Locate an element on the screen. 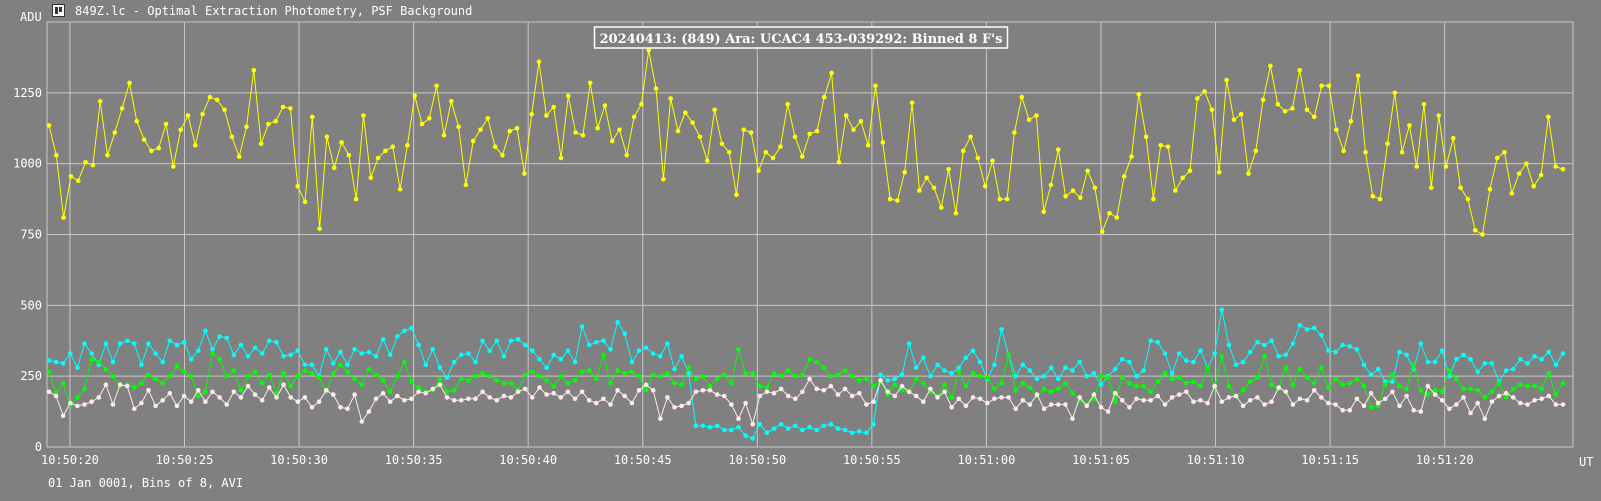  footer-date-info: 01 Jan 0001, Bins of 8, AVI is located at coordinates (146, 483).